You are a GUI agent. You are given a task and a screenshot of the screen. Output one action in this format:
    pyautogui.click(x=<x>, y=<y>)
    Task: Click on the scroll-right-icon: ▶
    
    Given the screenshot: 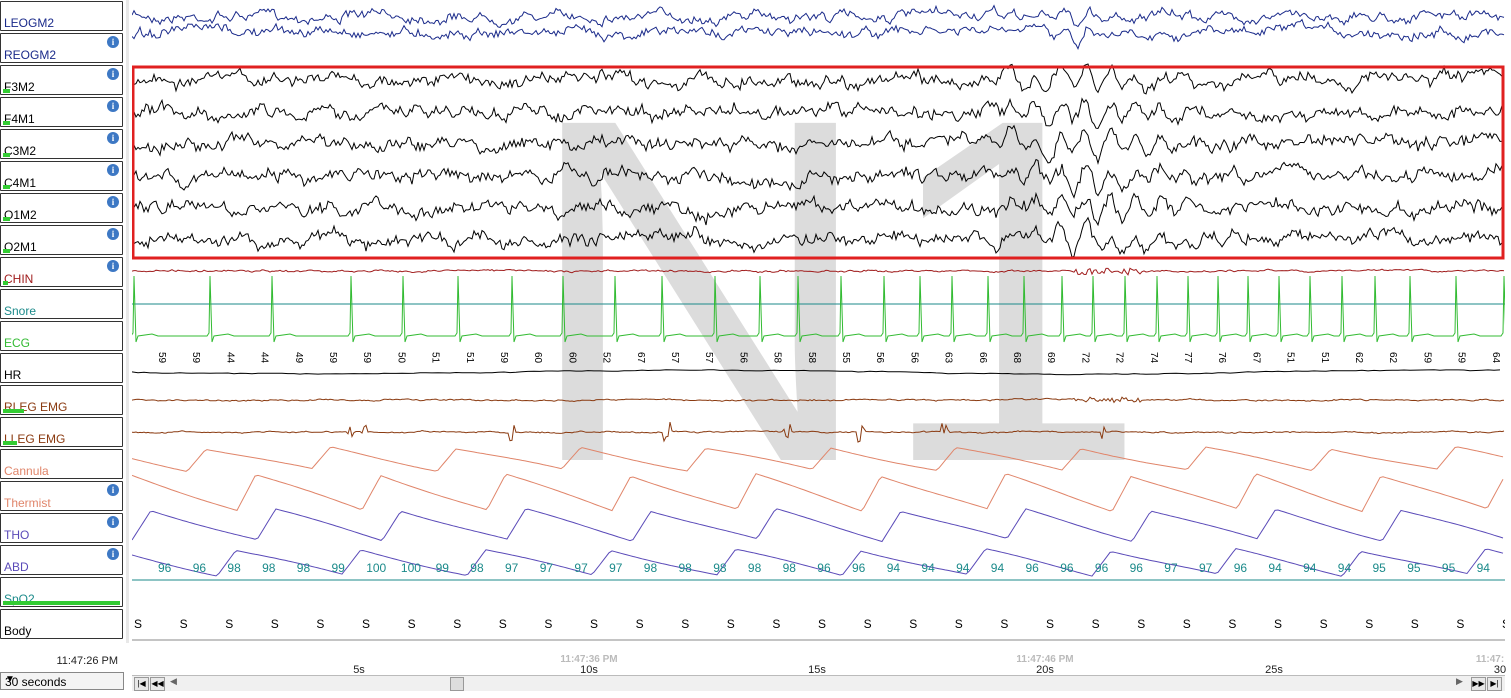 What is the action you would take?
    pyautogui.click(x=1459, y=681)
    